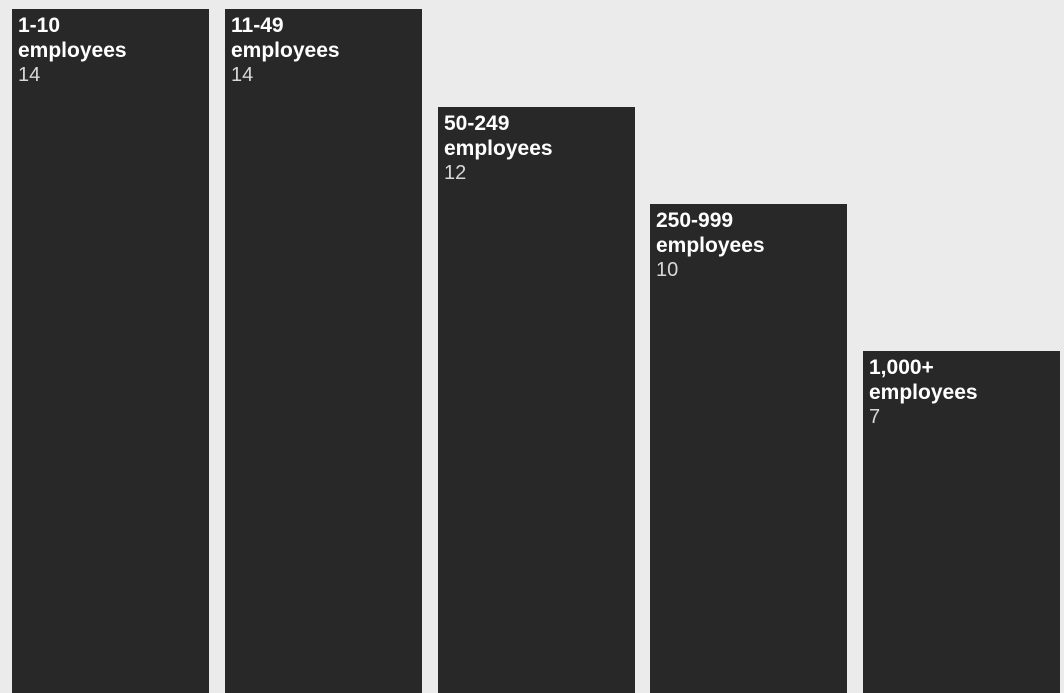 The width and height of the screenshot is (1064, 693). I want to click on category-label: 250-999 employees, so click(710, 233).